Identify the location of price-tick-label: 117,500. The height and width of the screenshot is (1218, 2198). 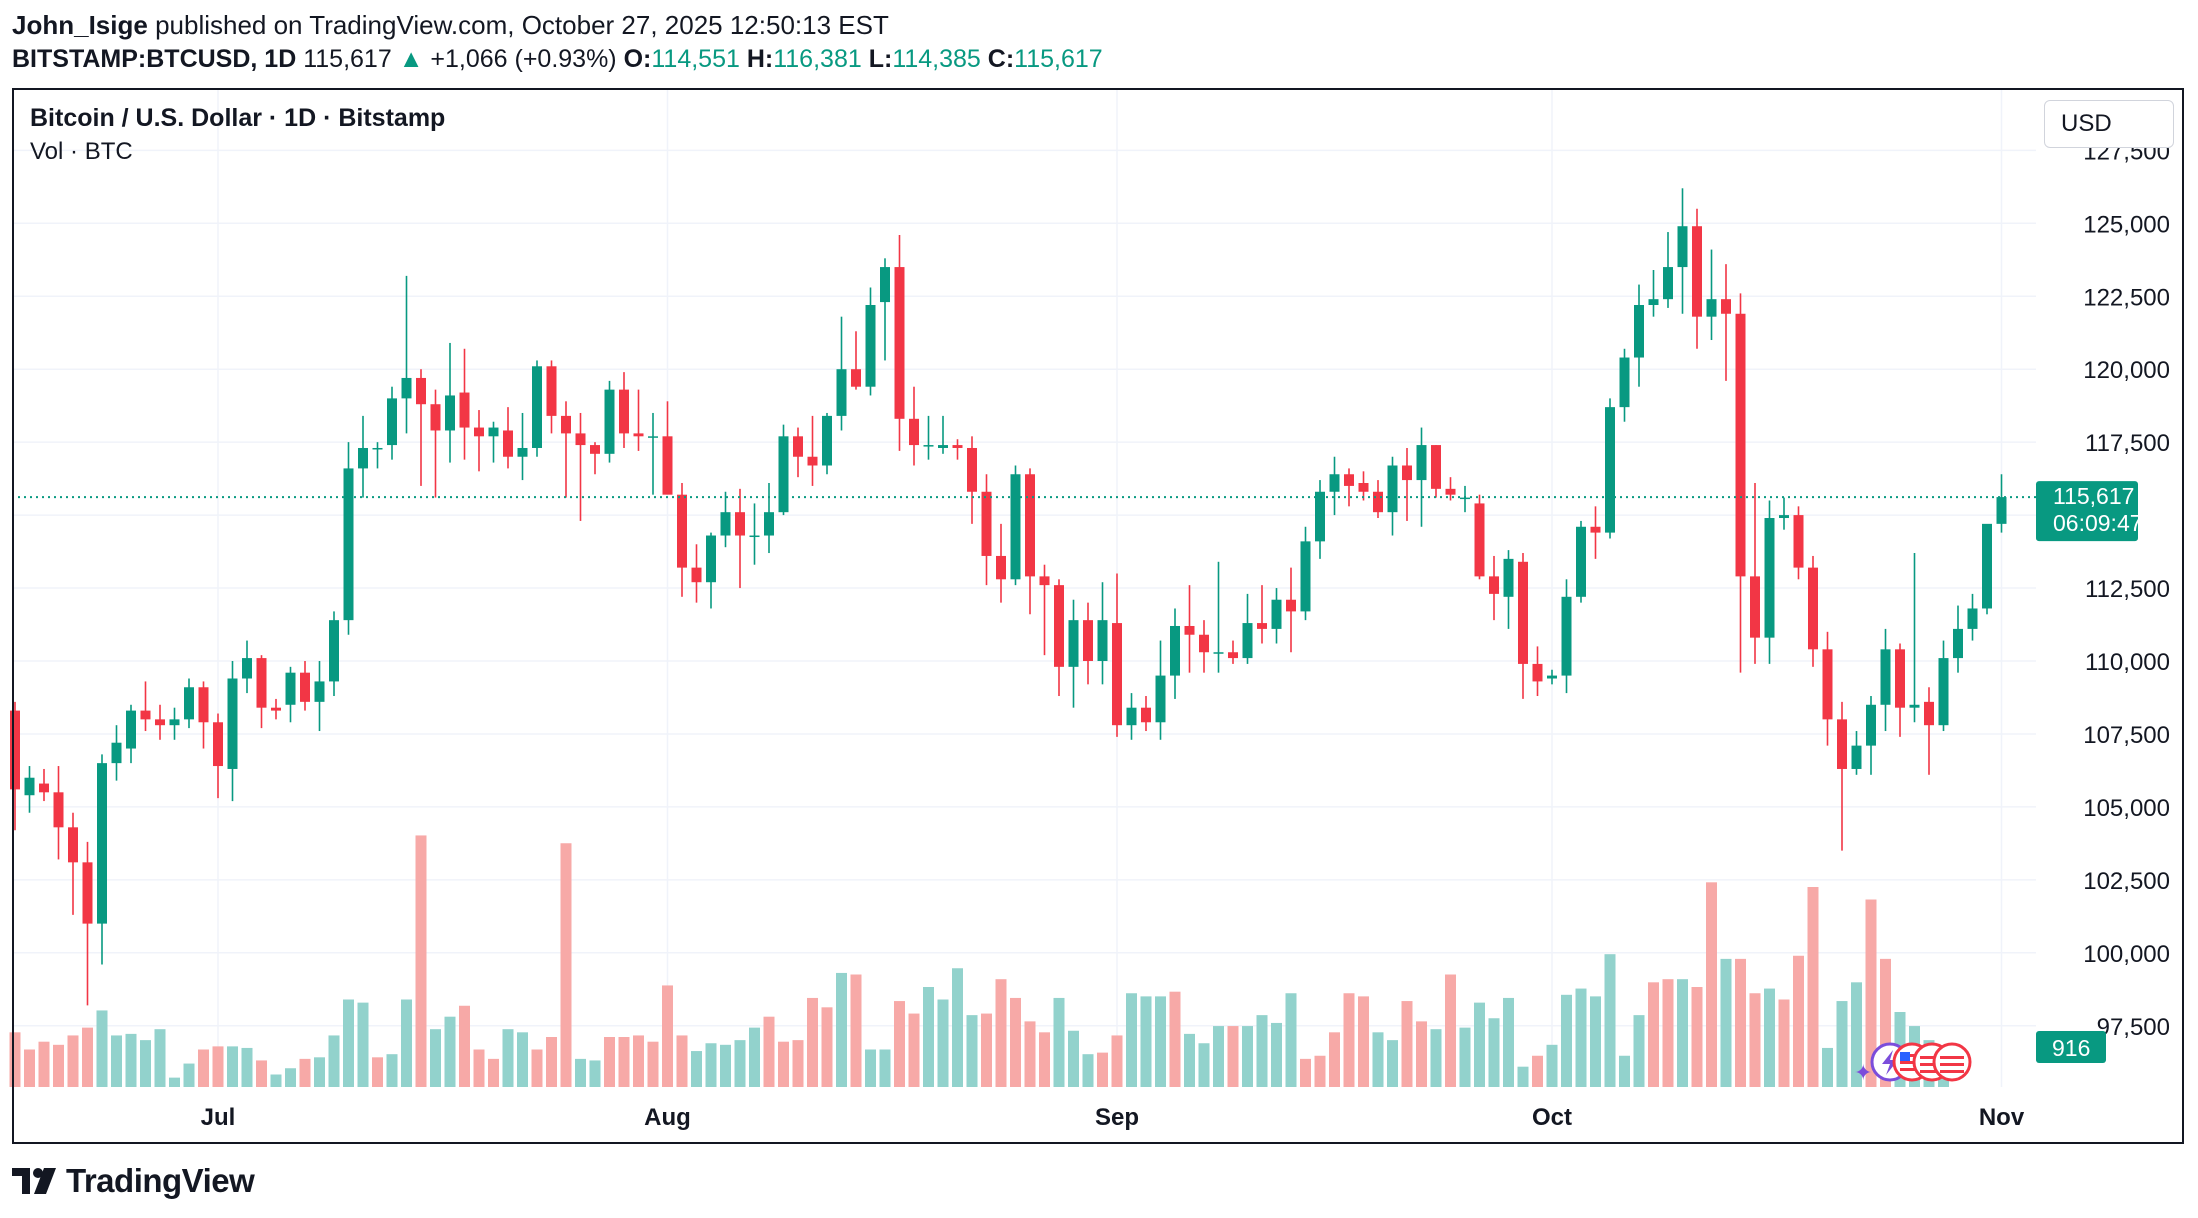
(2127, 443).